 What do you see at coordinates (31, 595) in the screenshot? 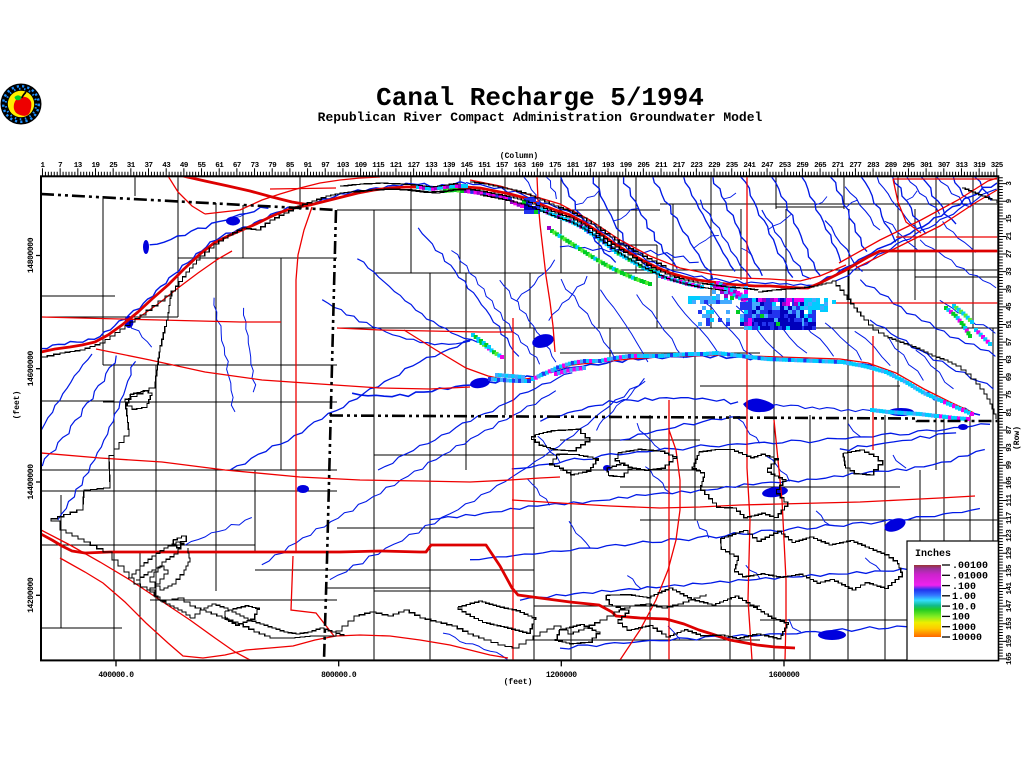
I see `svg-text: 14200000` at bounding box center [31, 595].